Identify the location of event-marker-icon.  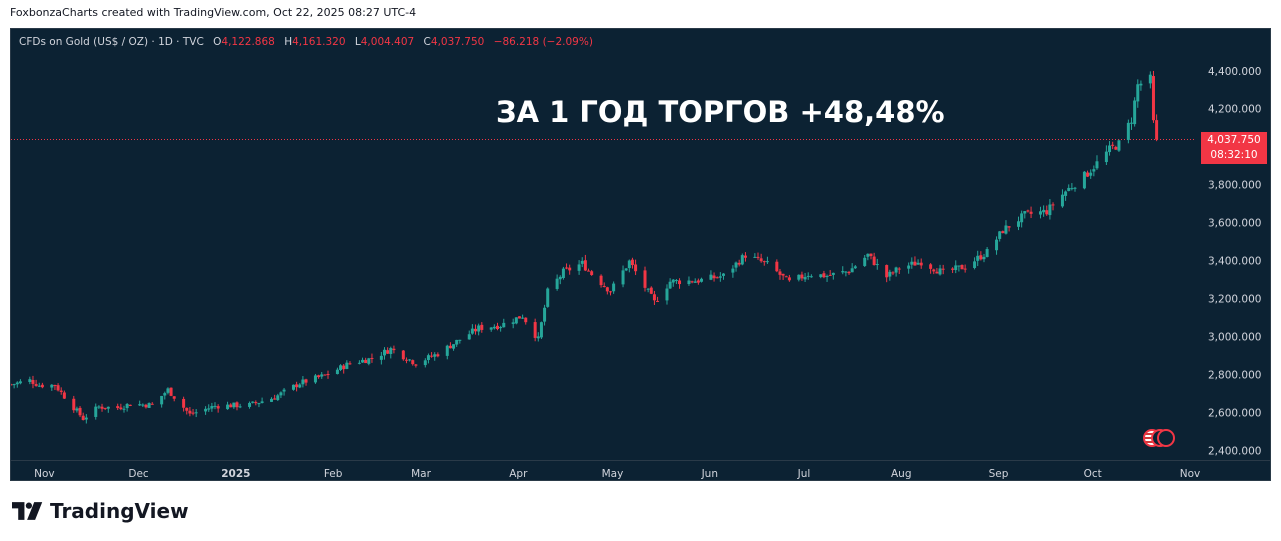
(1166, 438).